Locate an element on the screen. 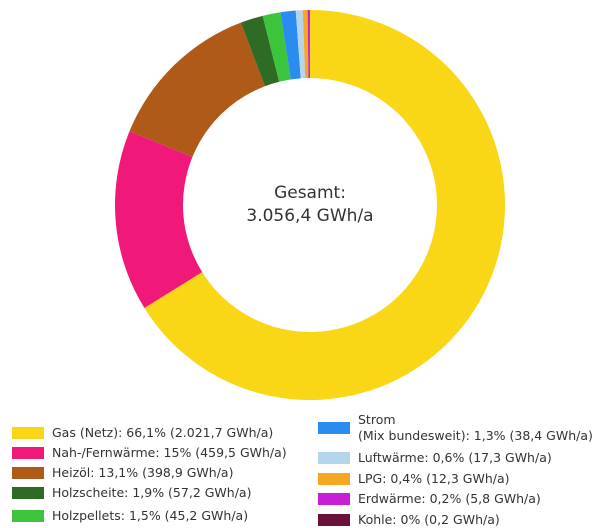  legend-item: Nah-/Fernwärme: 15% (459,5 GWh/a) is located at coordinates (149, 453).